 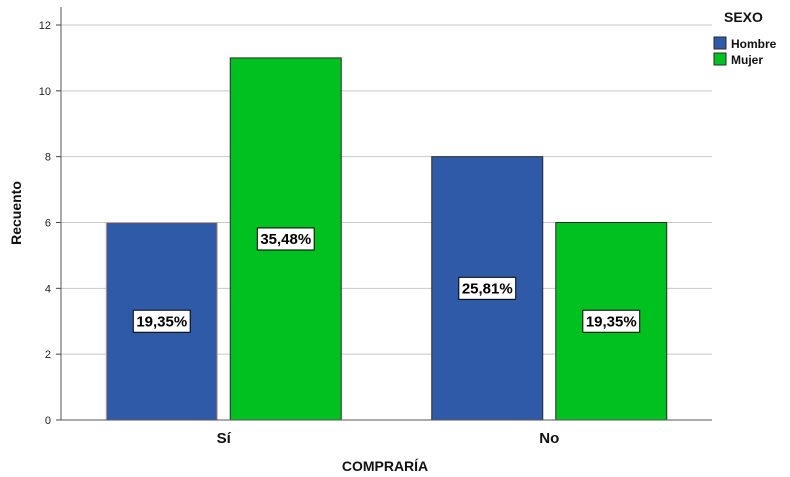 What do you see at coordinates (45, 92) in the screenshot?
I see `y-tick-label: 10` at bounding box center [45, 92].